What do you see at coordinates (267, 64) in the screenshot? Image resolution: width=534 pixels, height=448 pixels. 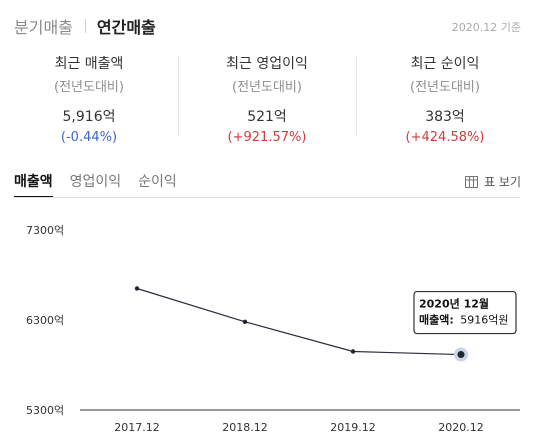 I see `metric-title: 최근 영업이익` at bounding box center [267, 64].